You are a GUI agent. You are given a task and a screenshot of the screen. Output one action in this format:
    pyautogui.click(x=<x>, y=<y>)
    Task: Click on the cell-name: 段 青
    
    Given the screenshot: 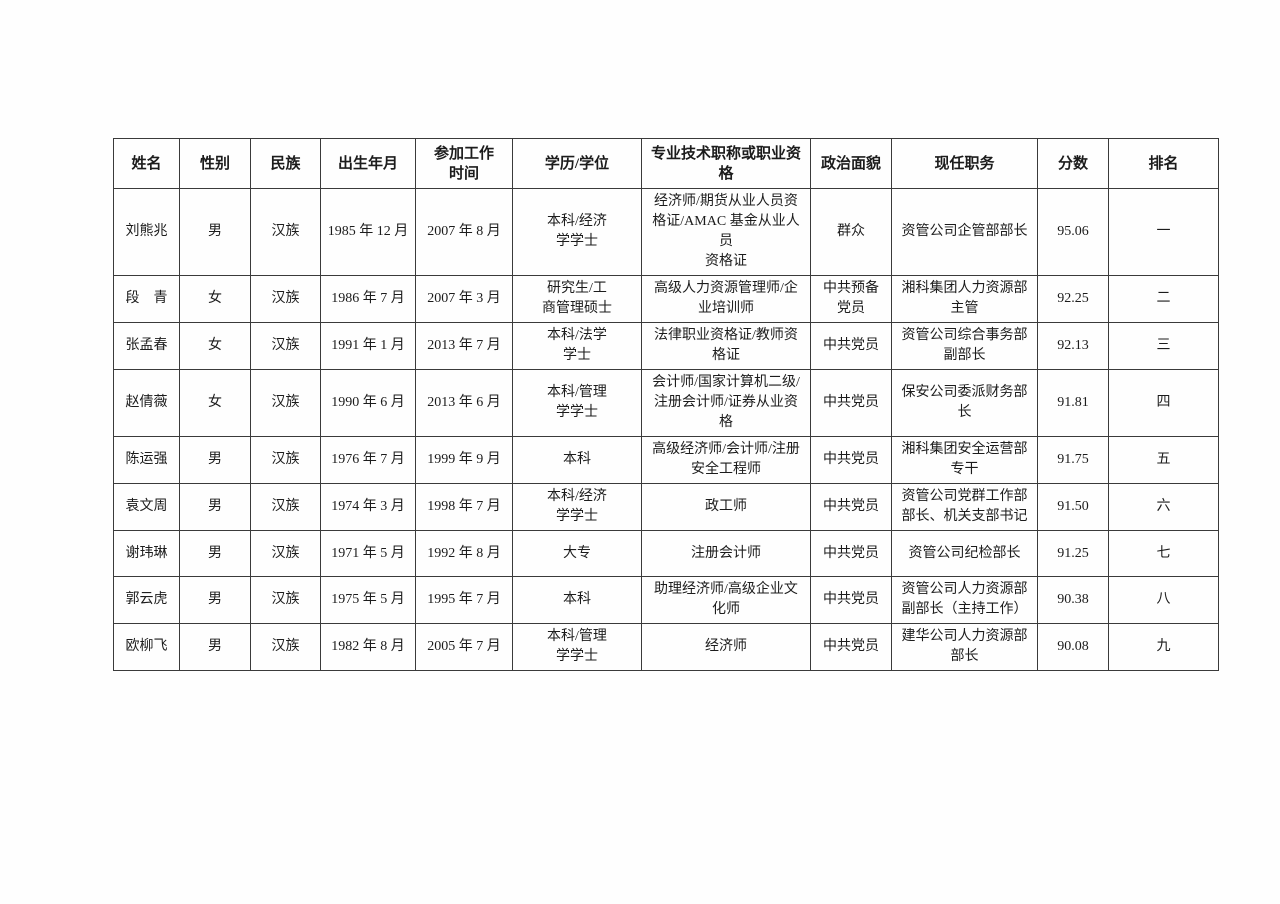 What is the action you would take?
    pyautogui.click(x=146, y=299)
    